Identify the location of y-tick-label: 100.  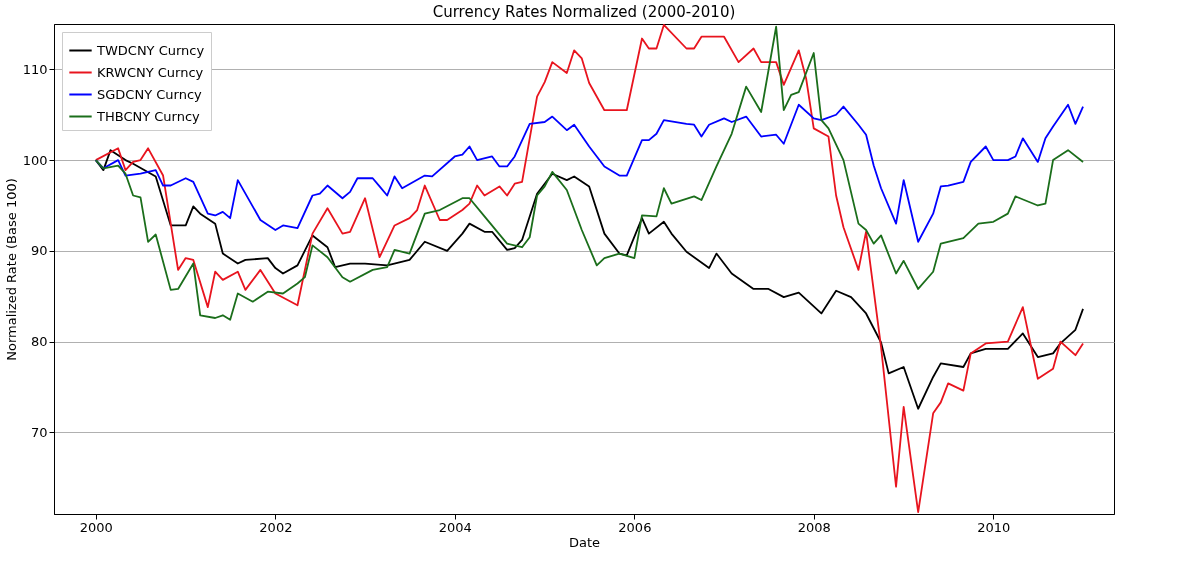
(35, 160).